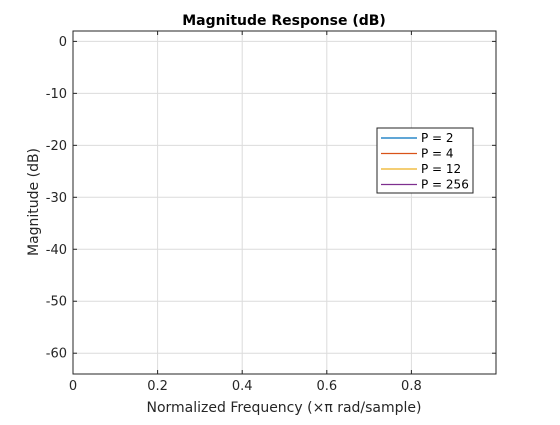  What do you see at coordinates (63, 42) in the screenshot?
I see `y-tick-label: 0` at bounding box center [63, 42].